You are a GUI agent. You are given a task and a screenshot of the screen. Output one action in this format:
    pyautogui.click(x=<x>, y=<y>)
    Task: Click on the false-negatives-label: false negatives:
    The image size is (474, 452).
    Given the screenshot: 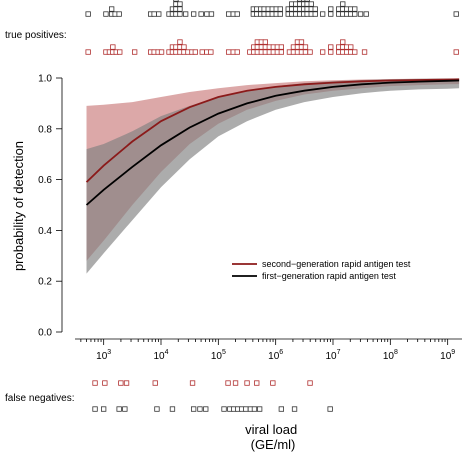 What is the action you would take?
    pyautogui.click(x=40, y=398)
    